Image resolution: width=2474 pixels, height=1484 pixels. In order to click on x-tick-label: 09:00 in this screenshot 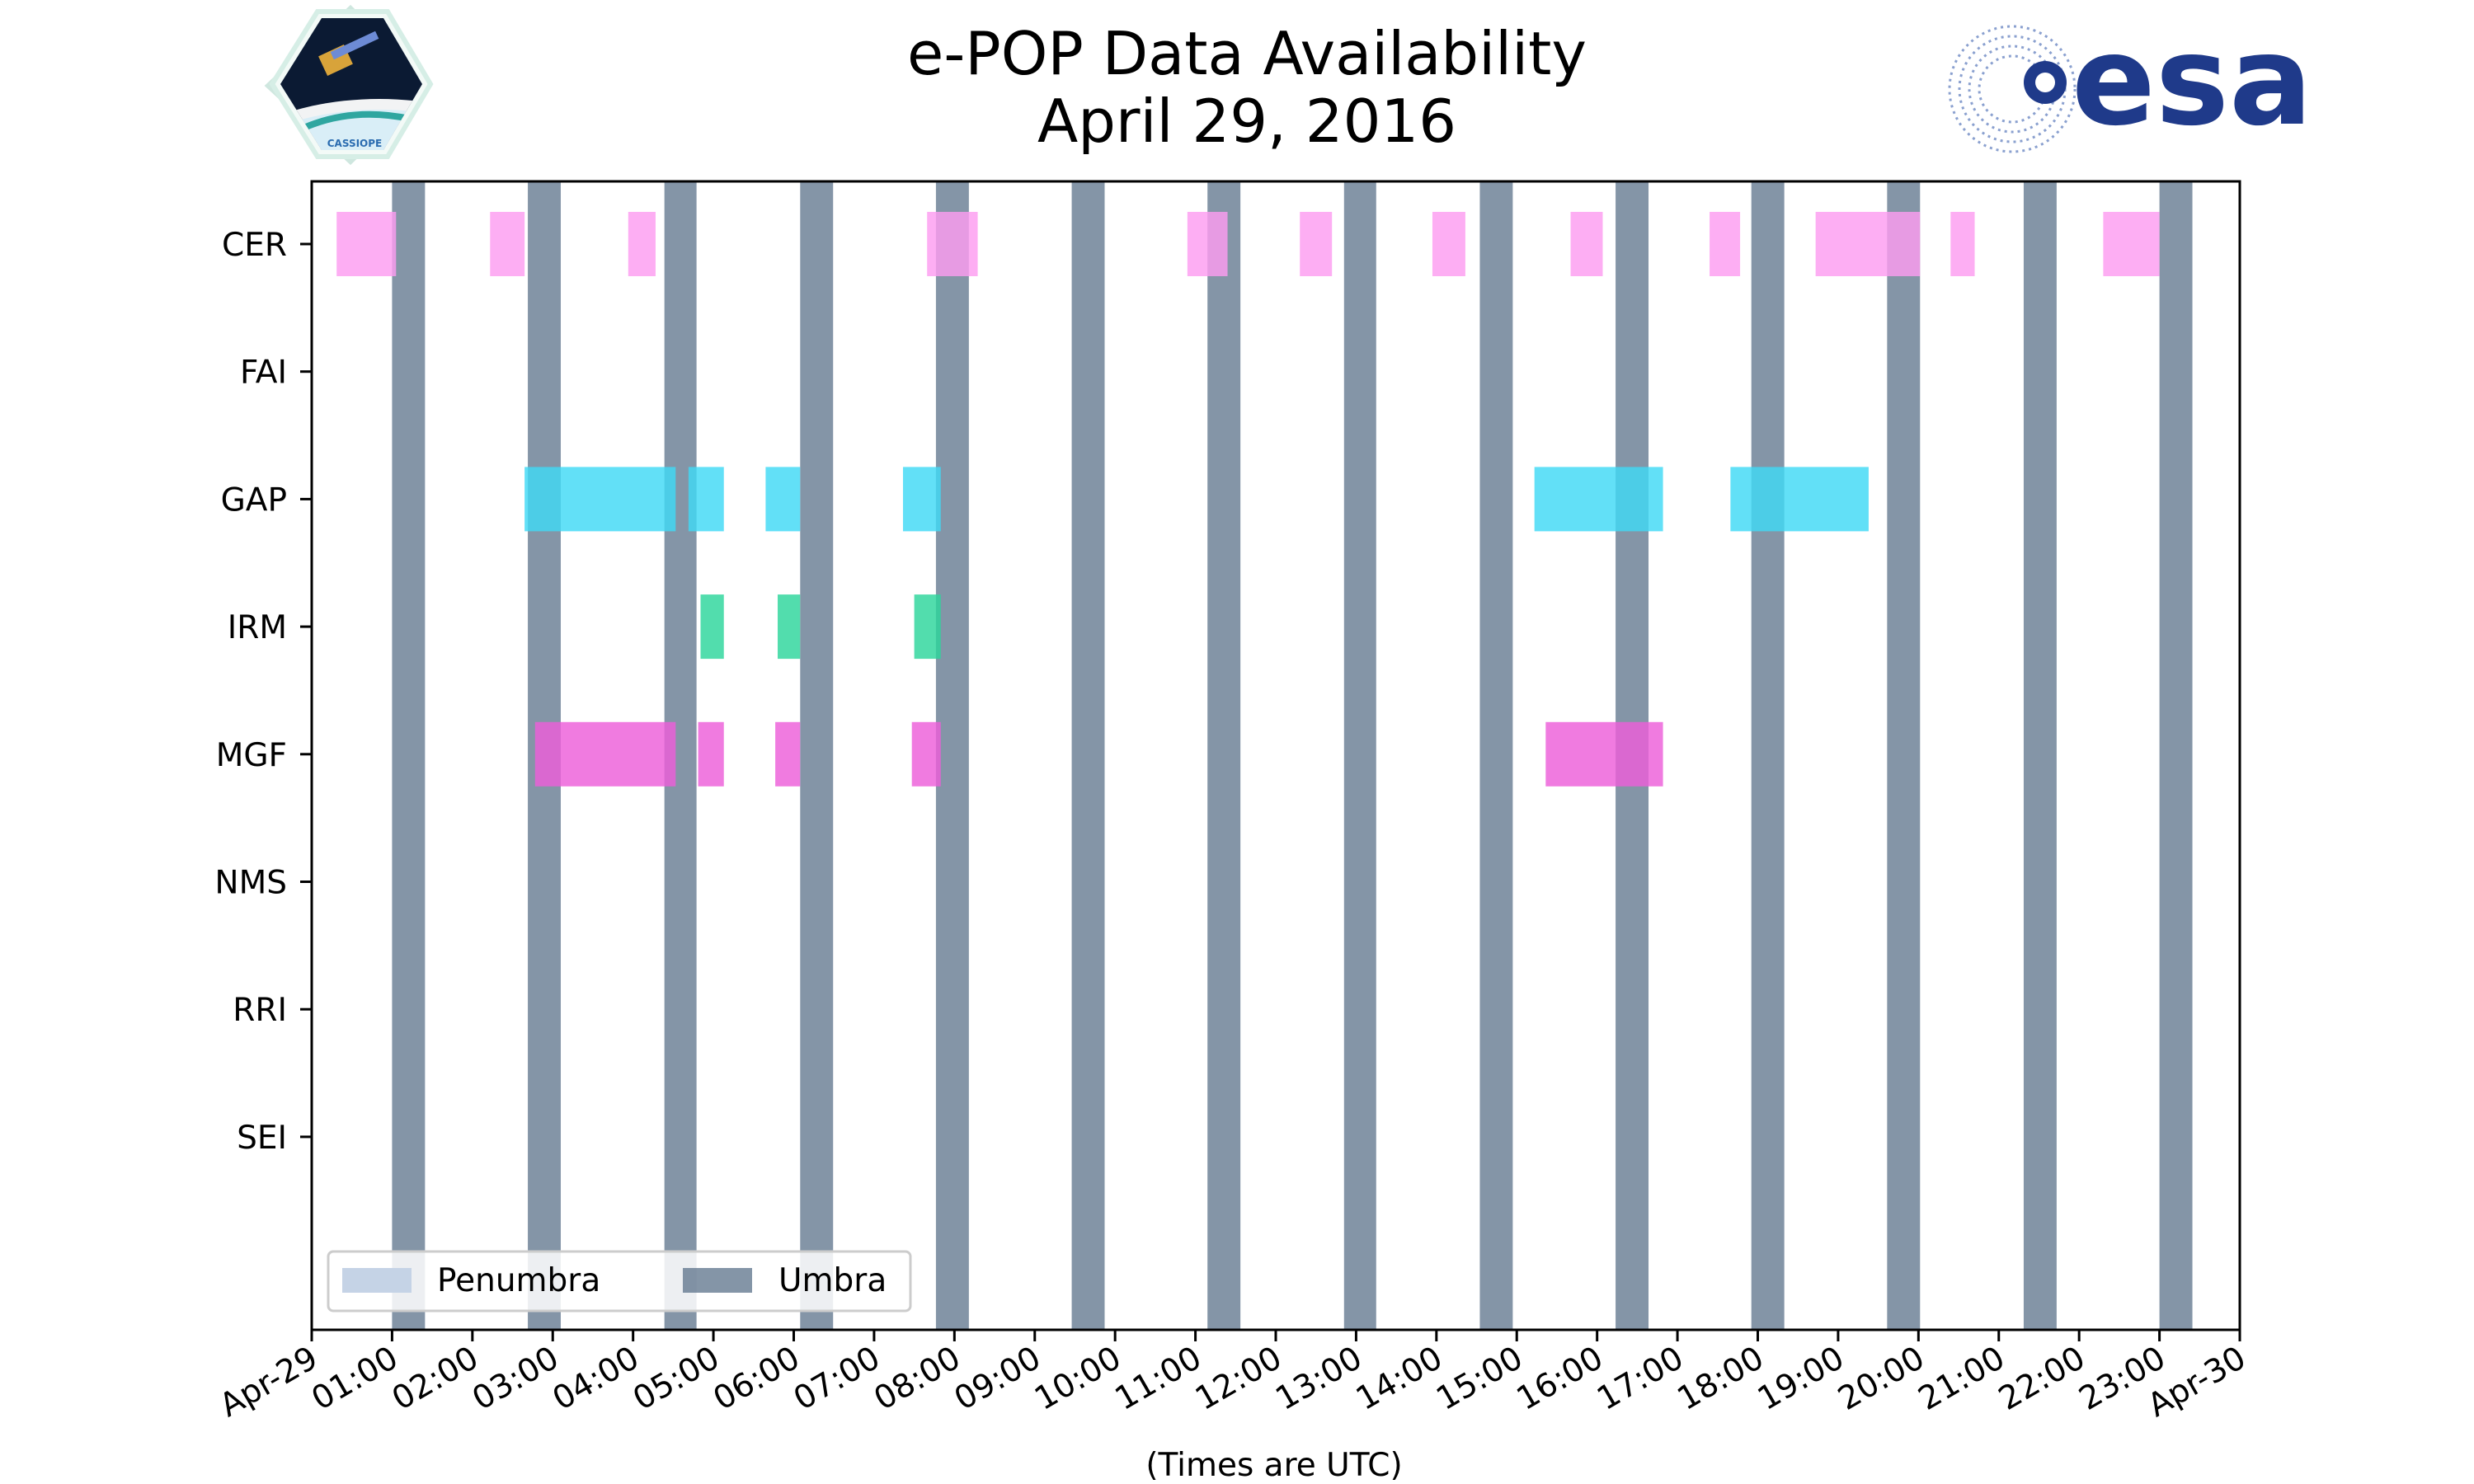, I will do `click(997, 1379)`.